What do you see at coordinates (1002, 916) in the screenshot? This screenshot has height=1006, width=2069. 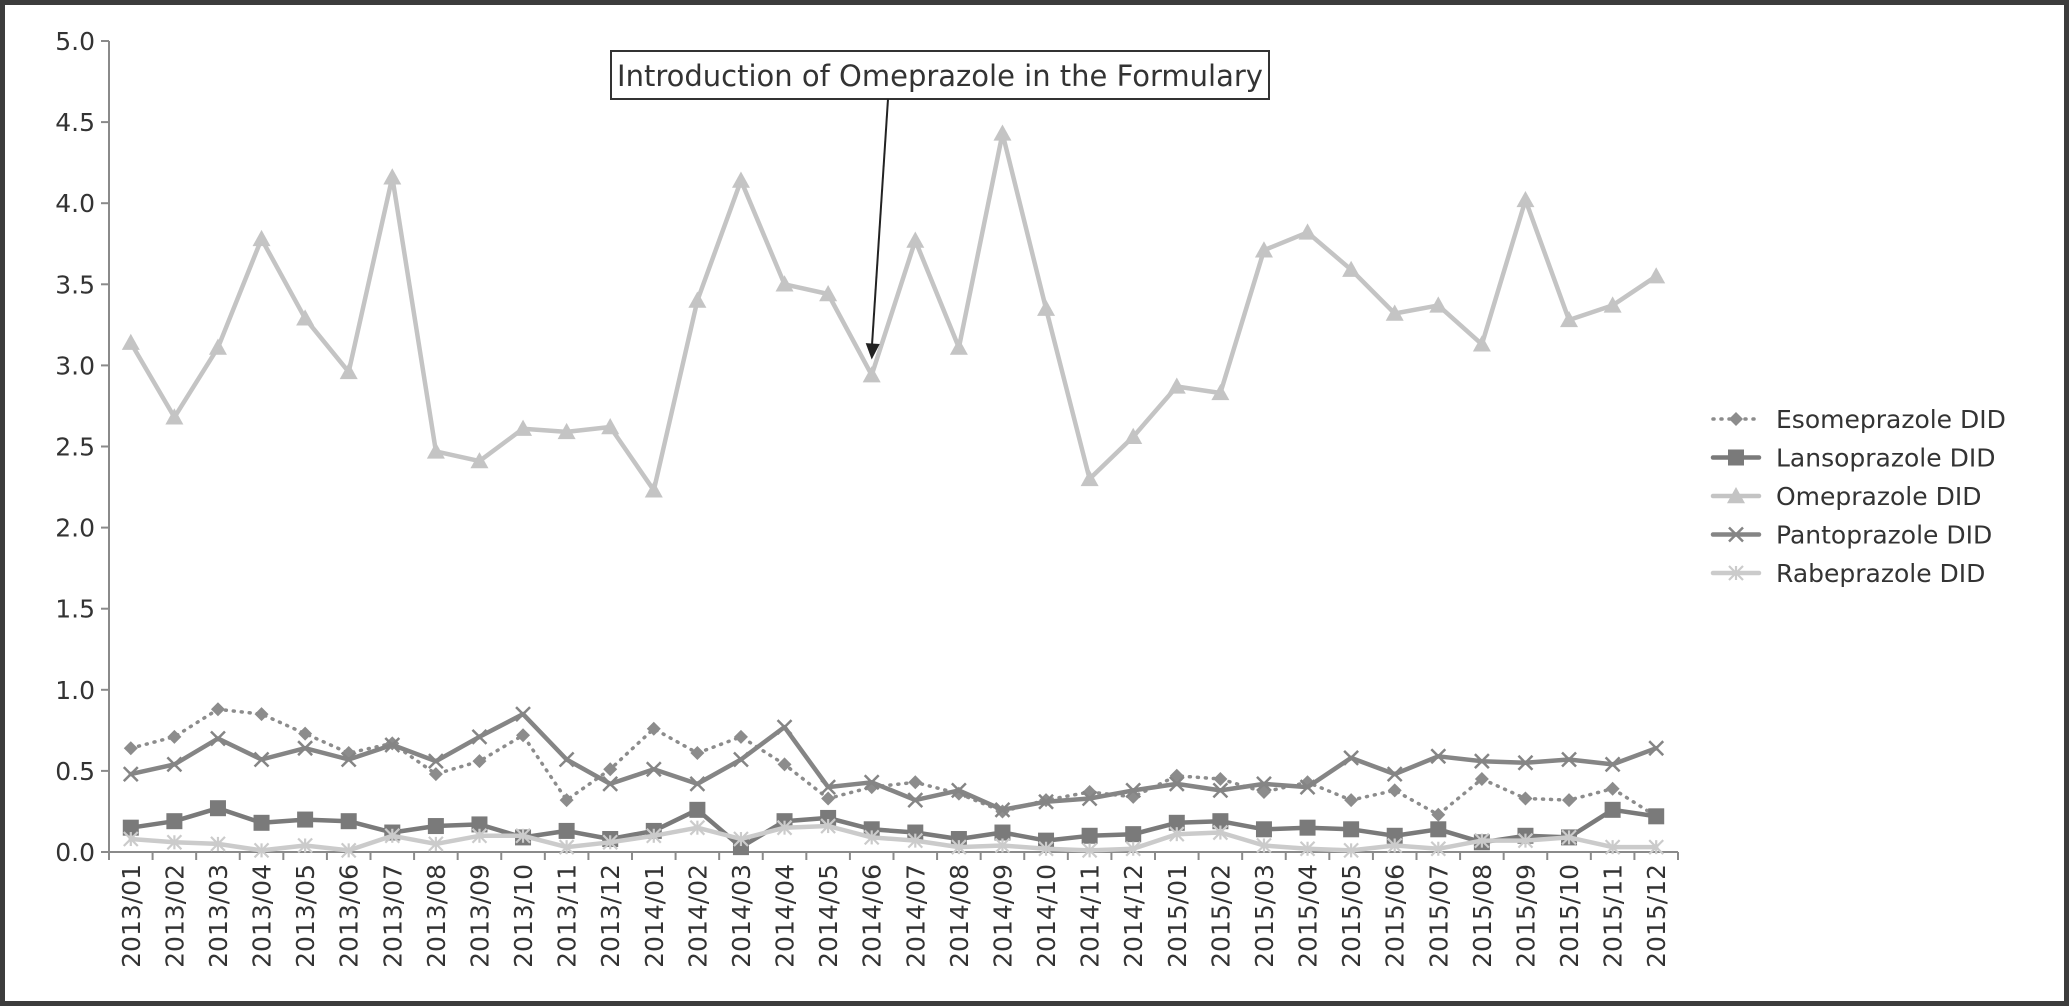 I see `x-tick-label: 2014/09` at bounding box center [1002, 916].